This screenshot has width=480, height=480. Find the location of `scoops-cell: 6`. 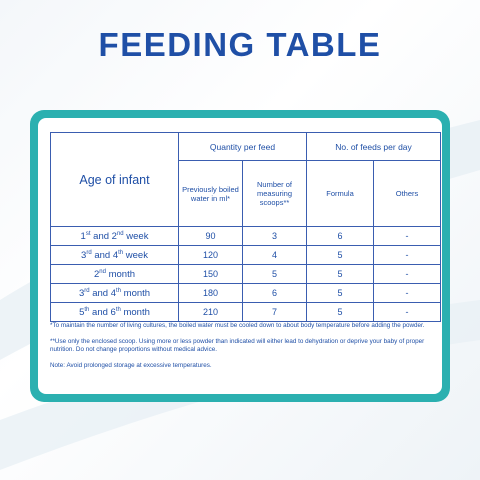

scoops-cell: 6 is located at coordinates (274, 293).